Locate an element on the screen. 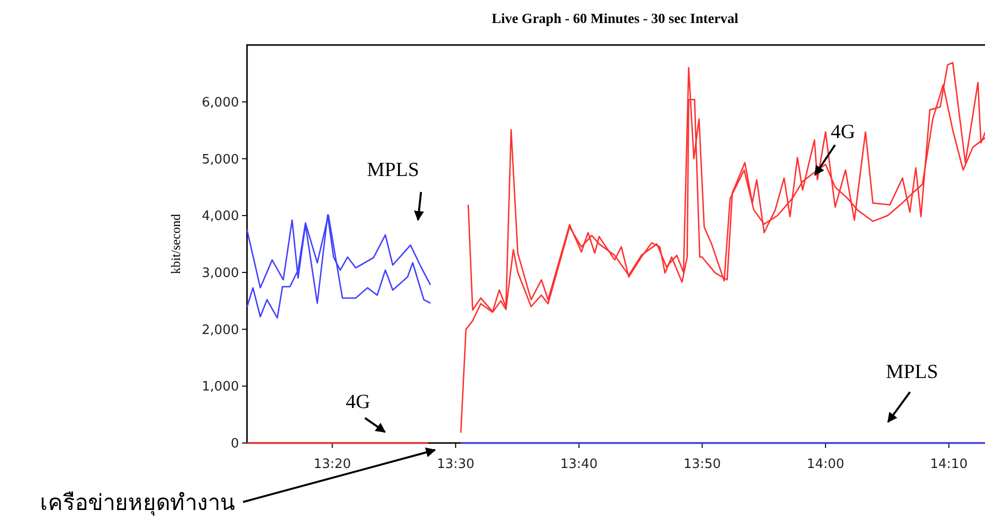 This screenshot has width=985, height=525. x-tick-label: 14:10 is located at coordinates (949, 464).